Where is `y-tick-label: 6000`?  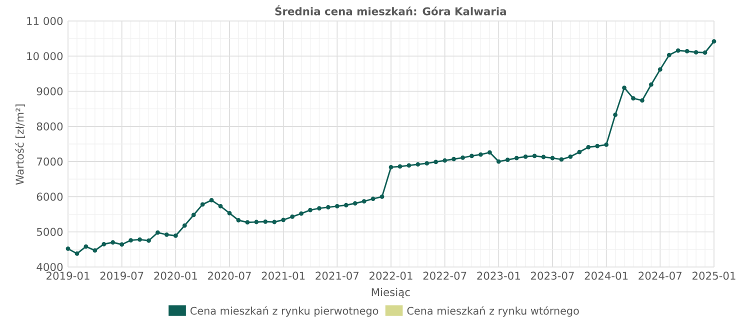
y-tick-label: 6000 is located at coordinates (49, 196).